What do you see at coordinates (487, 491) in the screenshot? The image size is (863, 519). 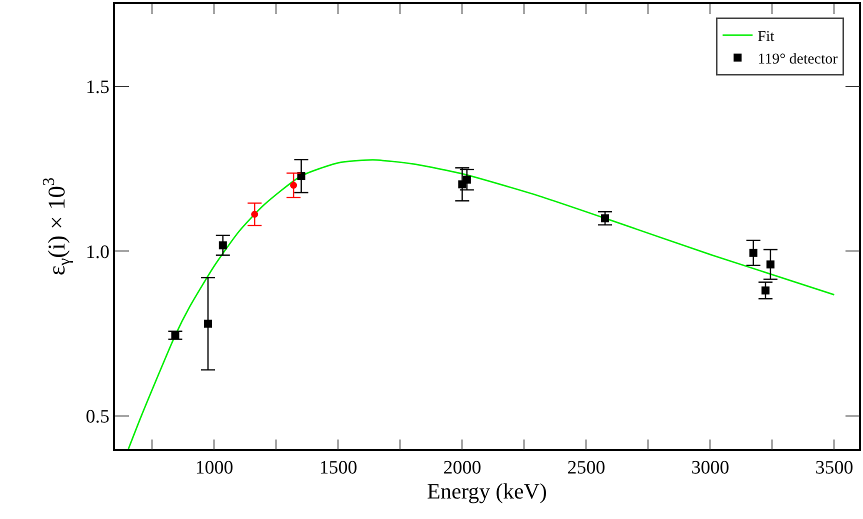 I see `x-axis-title: Energy (keV)` at bounding box center [487, 491].